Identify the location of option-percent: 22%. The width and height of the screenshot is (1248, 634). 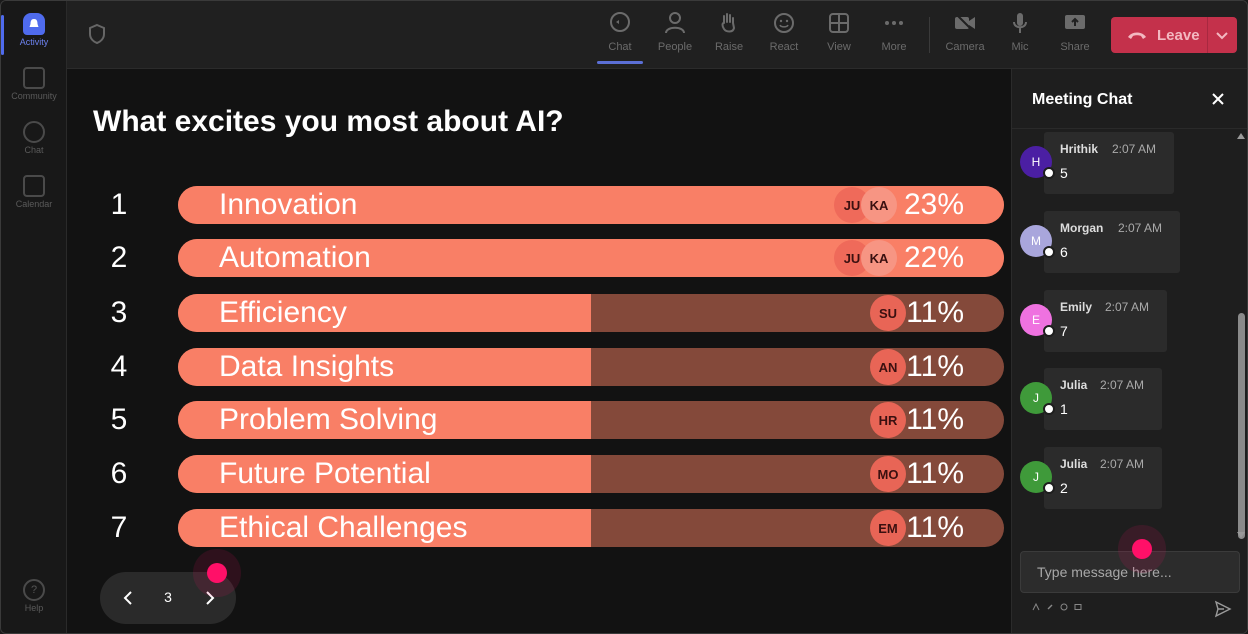
(933, 257).